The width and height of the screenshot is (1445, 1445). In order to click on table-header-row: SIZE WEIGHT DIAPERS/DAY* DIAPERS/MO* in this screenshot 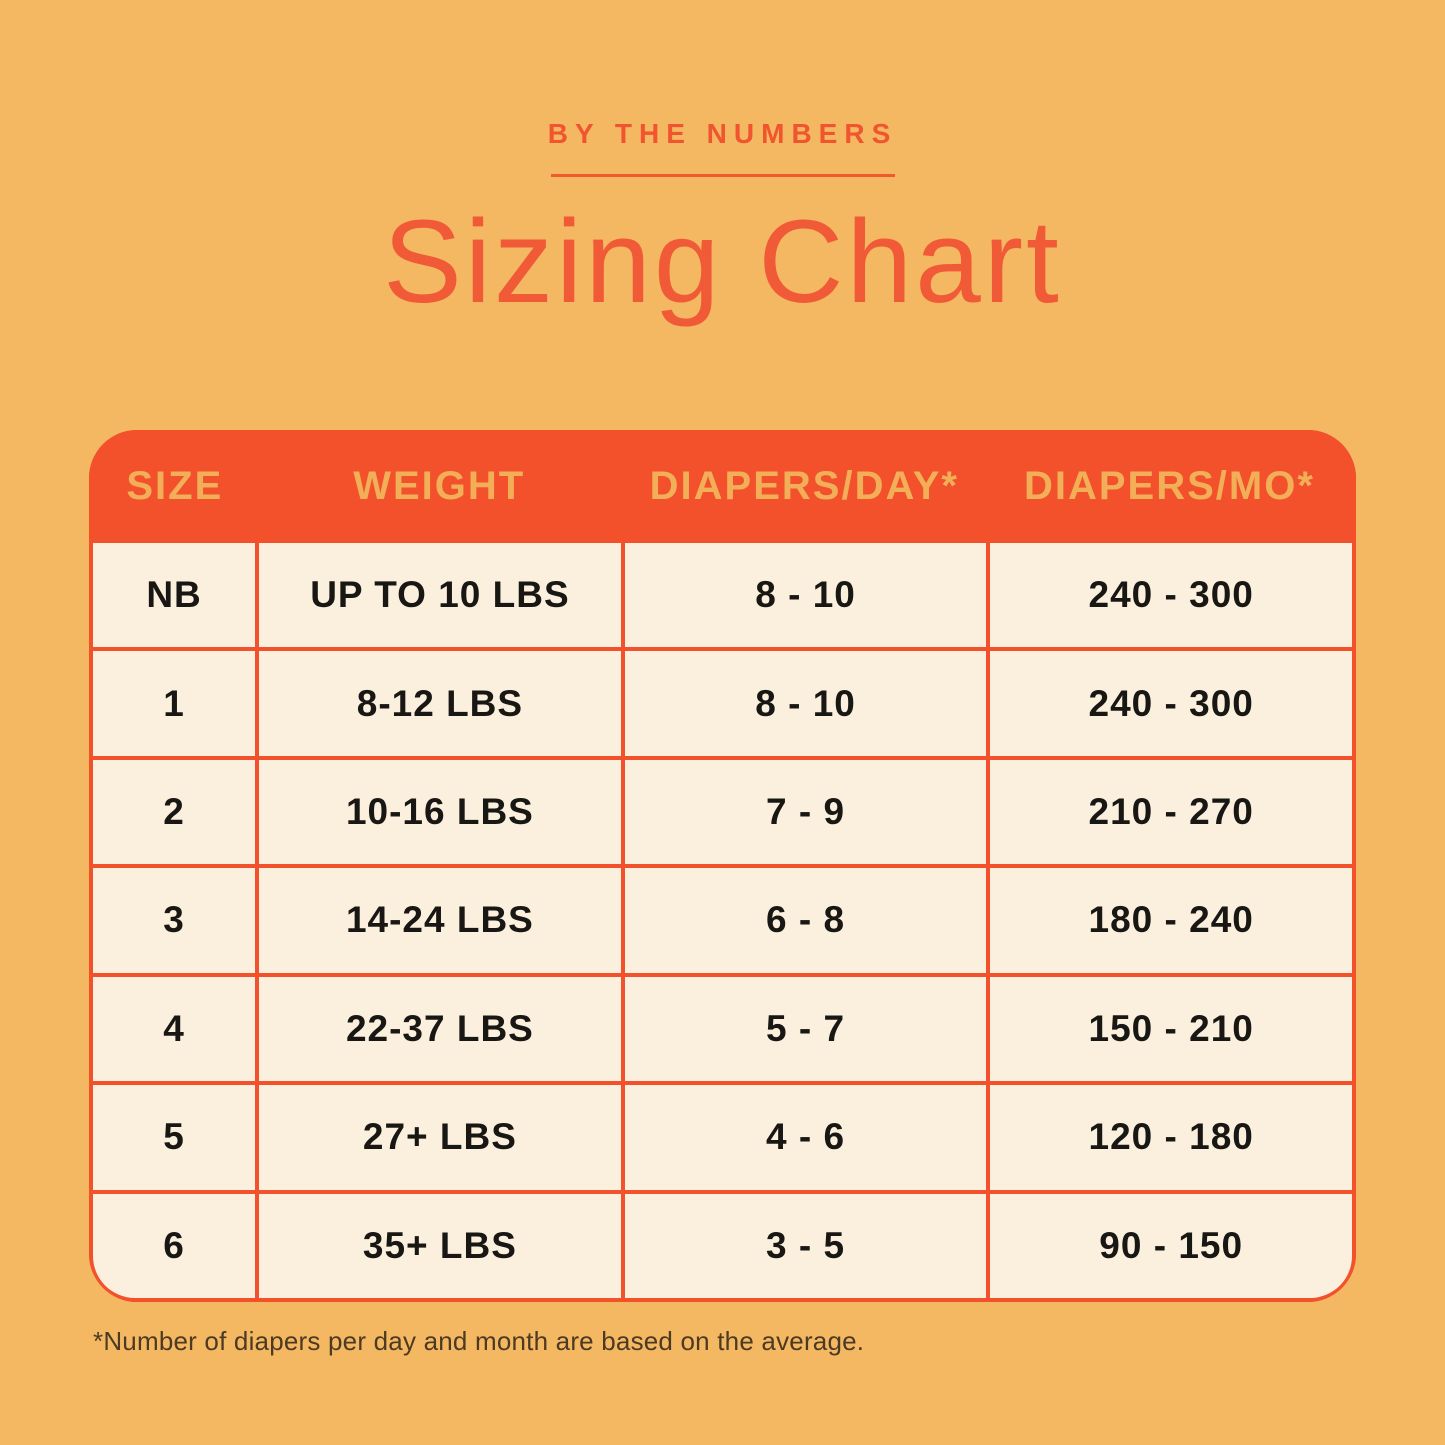, I will do `click(722, 486)`.